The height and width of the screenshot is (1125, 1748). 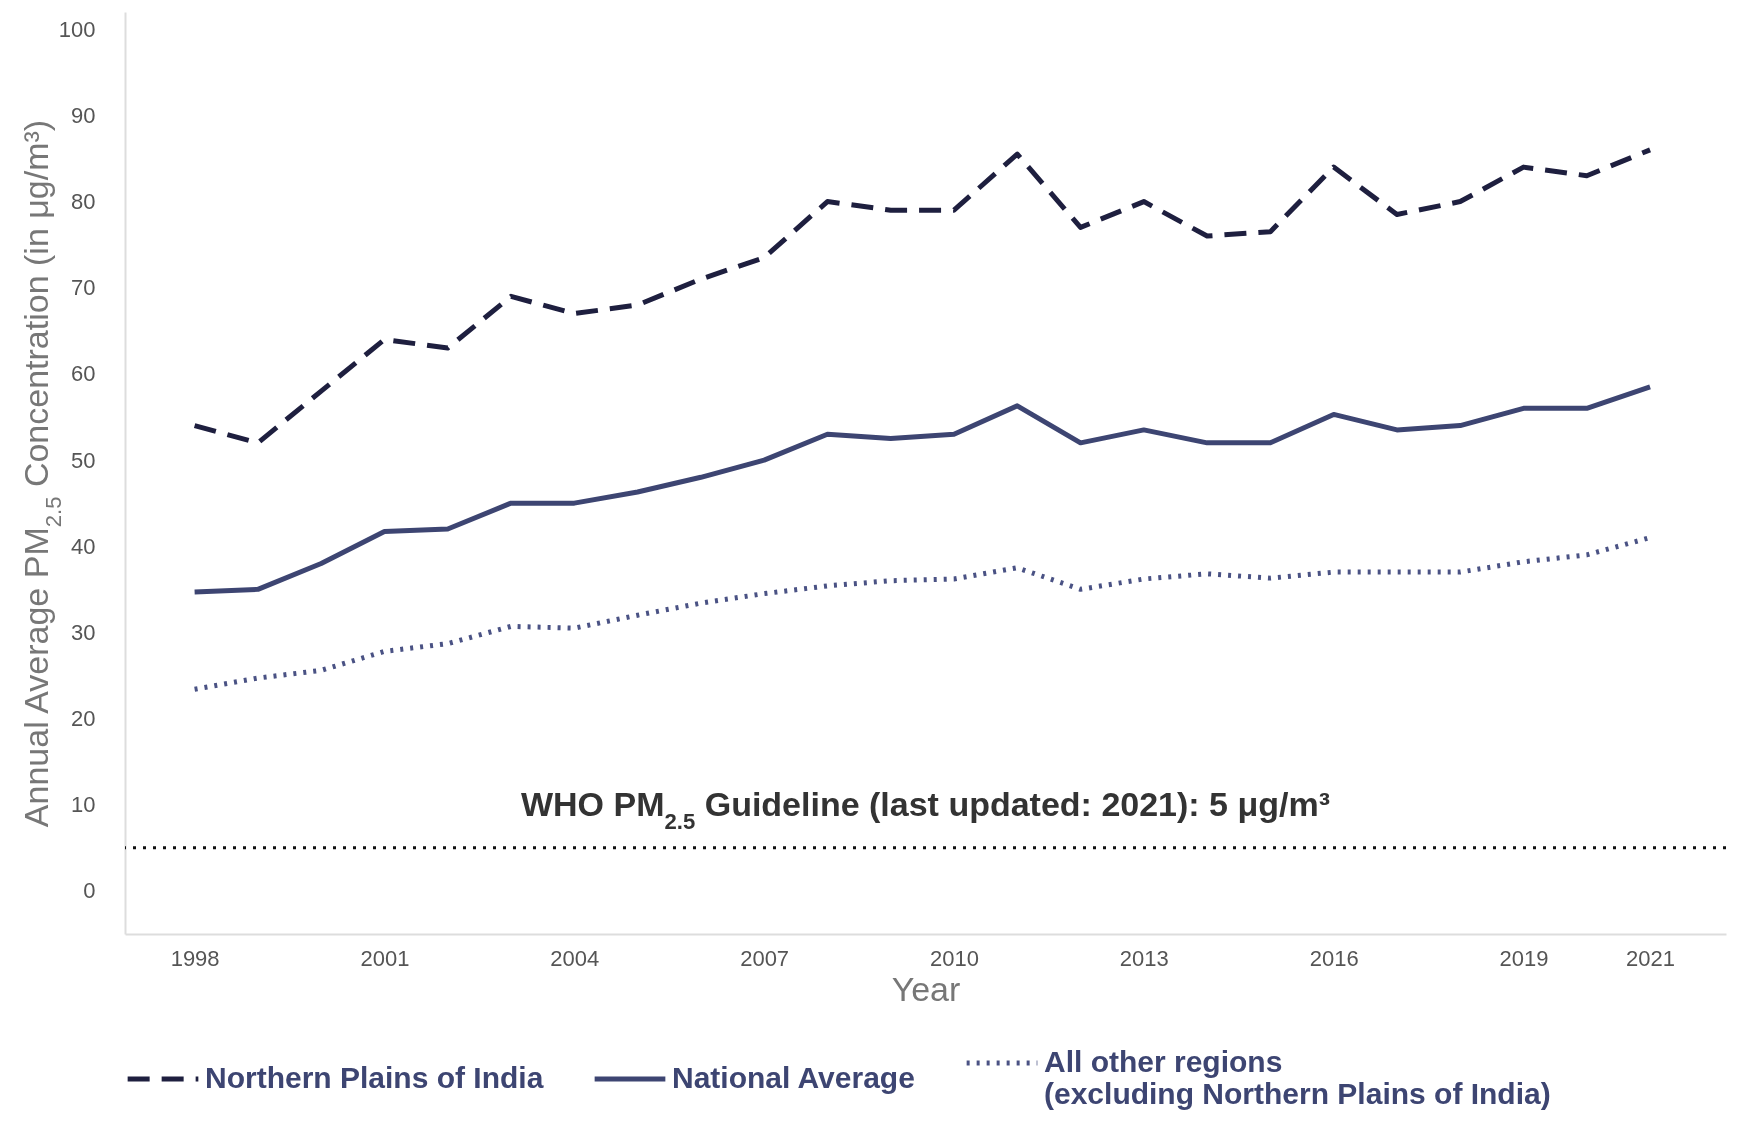 I want to click on x-tick-label: 2016, so click(x=1334, y=958).